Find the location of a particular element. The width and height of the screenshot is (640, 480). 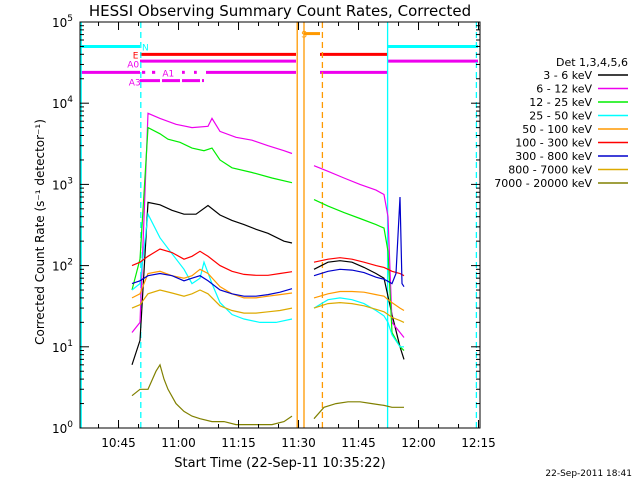

flag-label-a0: A0 is located at coordinates (133, 65).